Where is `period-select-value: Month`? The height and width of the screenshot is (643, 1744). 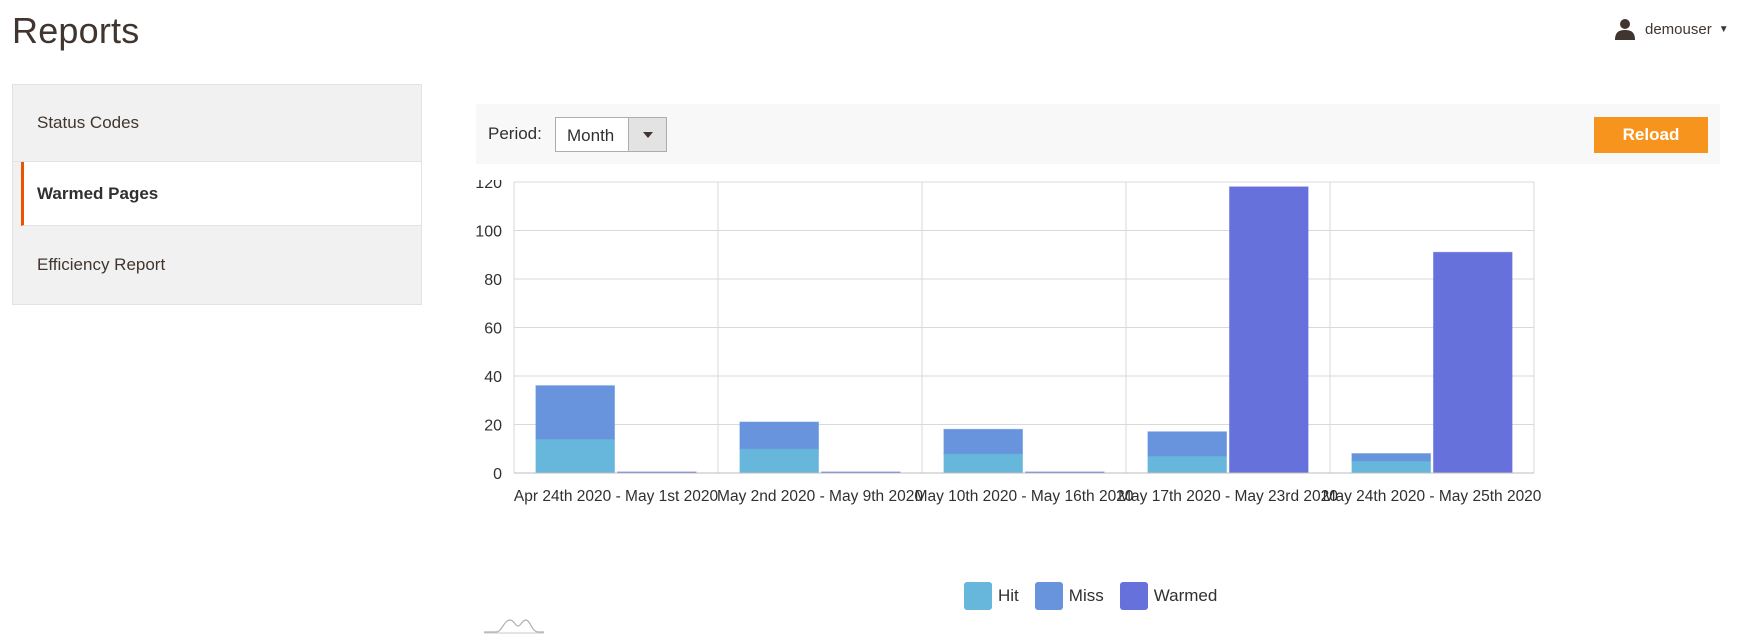
period-select-value: Month is located at coordinates (591, 135).